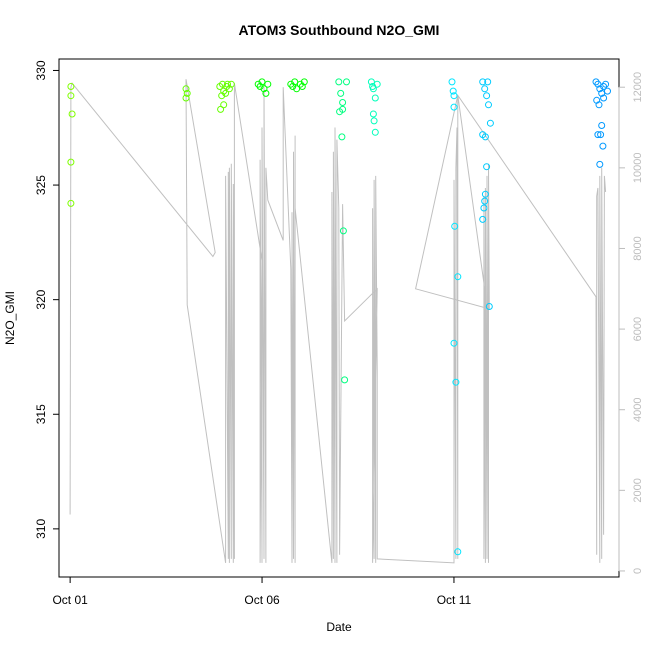 Image resolution: width=650 pixels, height=650 pixels. What do you see at coordinates (638, 168) in the screenshot?
I see `right-tick-label: 10000` at bounding box center [638, 168].